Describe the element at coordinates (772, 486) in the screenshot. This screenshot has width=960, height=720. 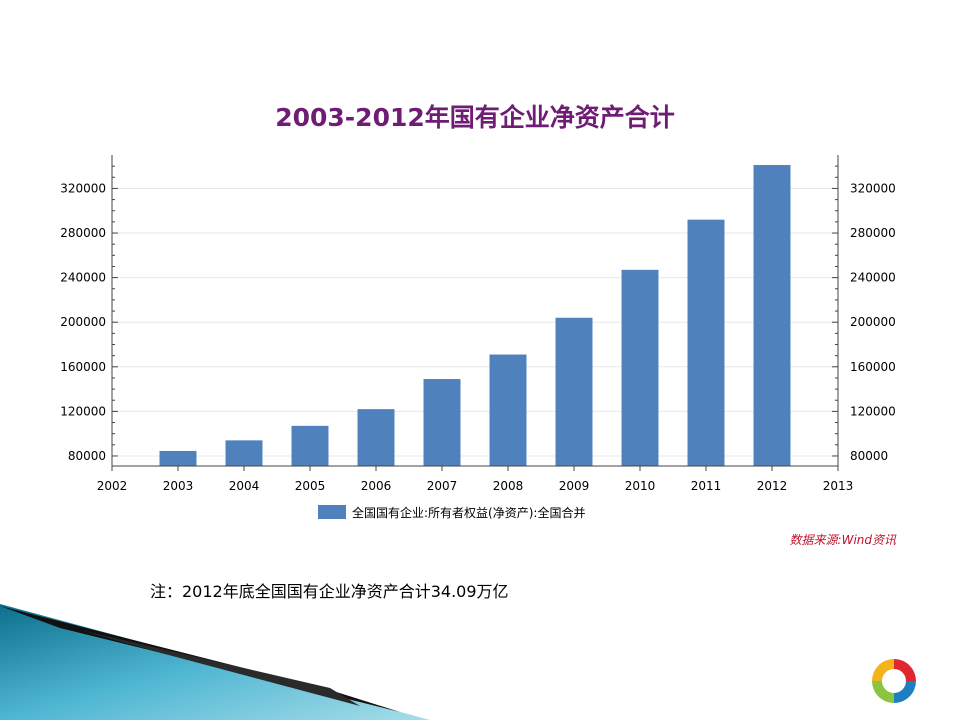
I see `x-tick-label: 2012` at that location.